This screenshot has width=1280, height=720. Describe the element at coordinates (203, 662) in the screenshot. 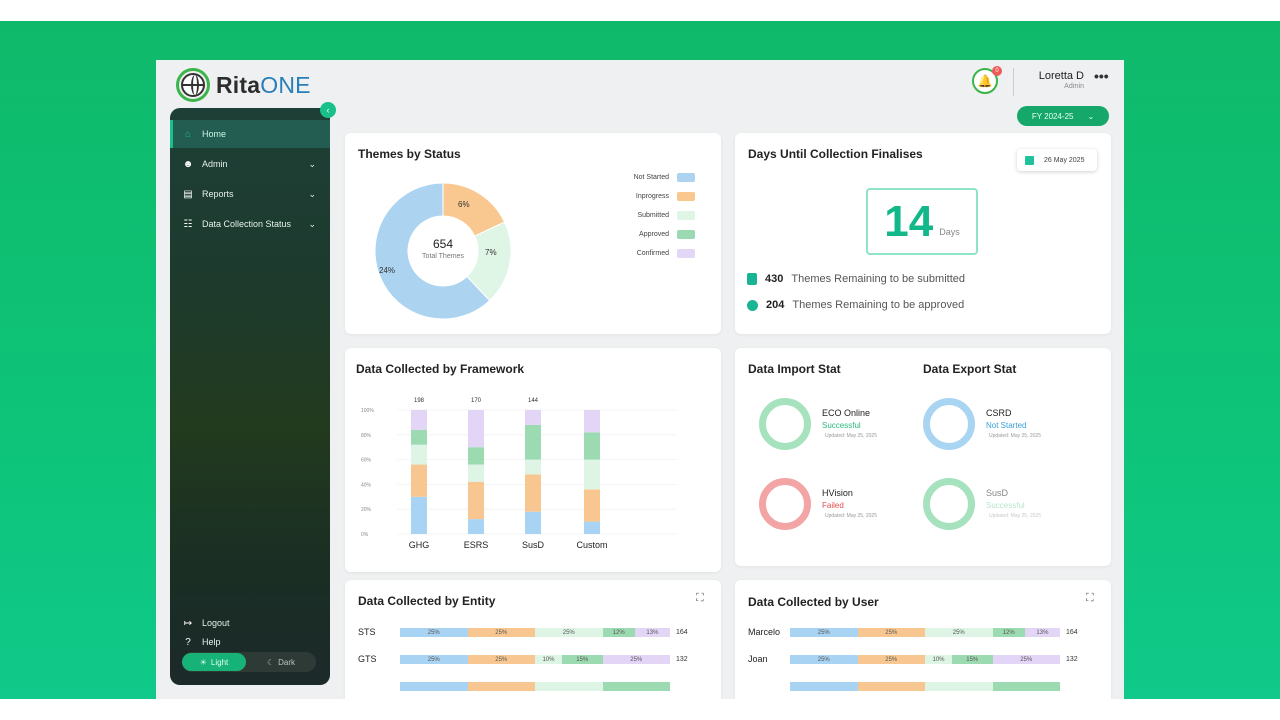

I see `sun-icon: ☀` at that location.